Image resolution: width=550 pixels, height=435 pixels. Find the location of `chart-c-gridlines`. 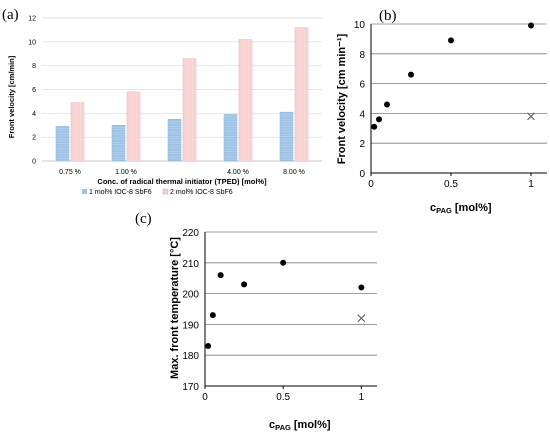

chart-c-gridlines is located at coordinates (290, 310).